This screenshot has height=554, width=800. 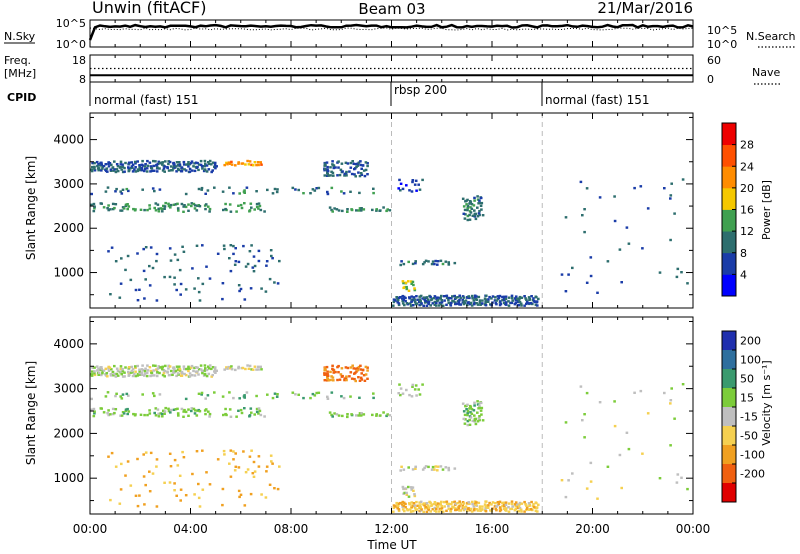 I want to click on velocity-colorbar-tick-label: 100, so click(x=750, y=360).